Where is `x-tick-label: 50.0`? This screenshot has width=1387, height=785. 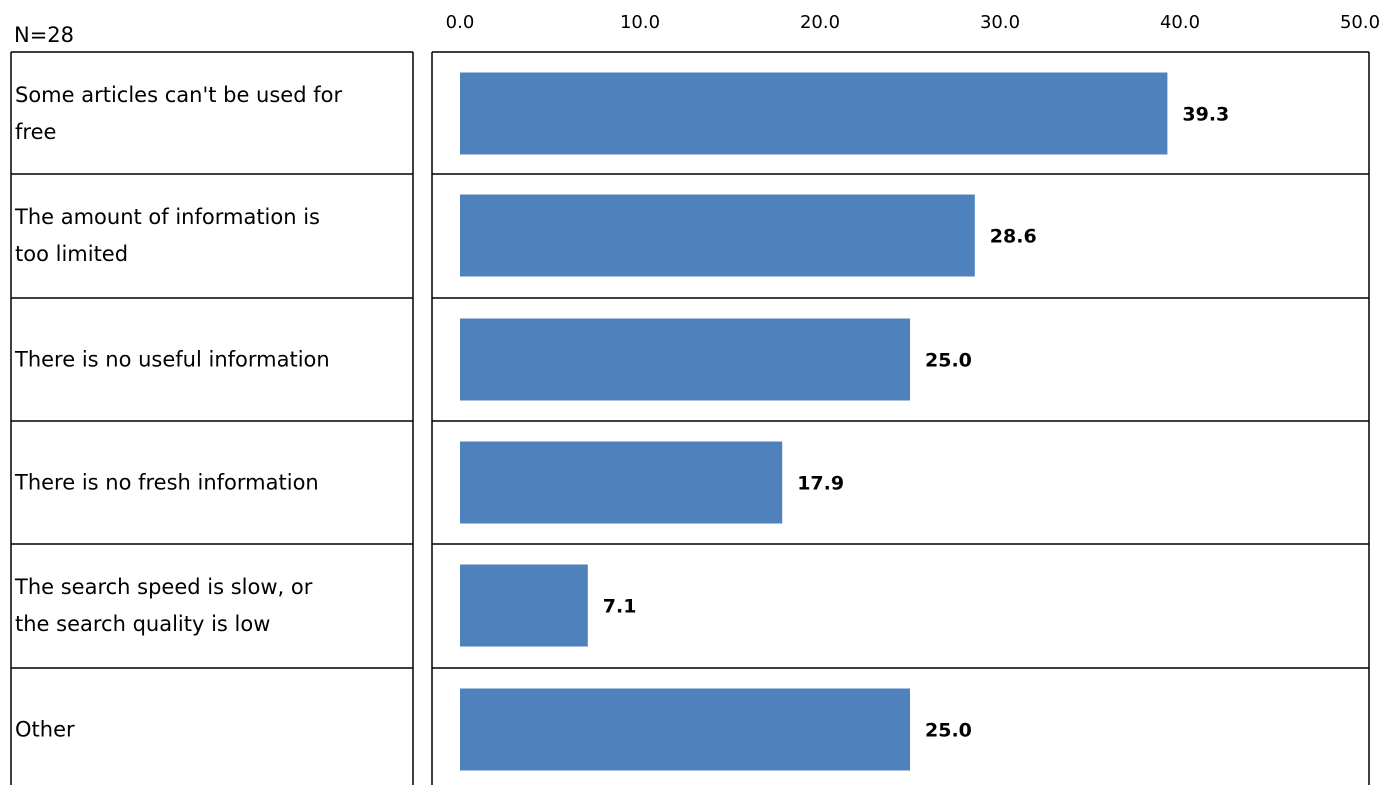 x-tick-label: 50.0 is located at coordinates (1360, 22).